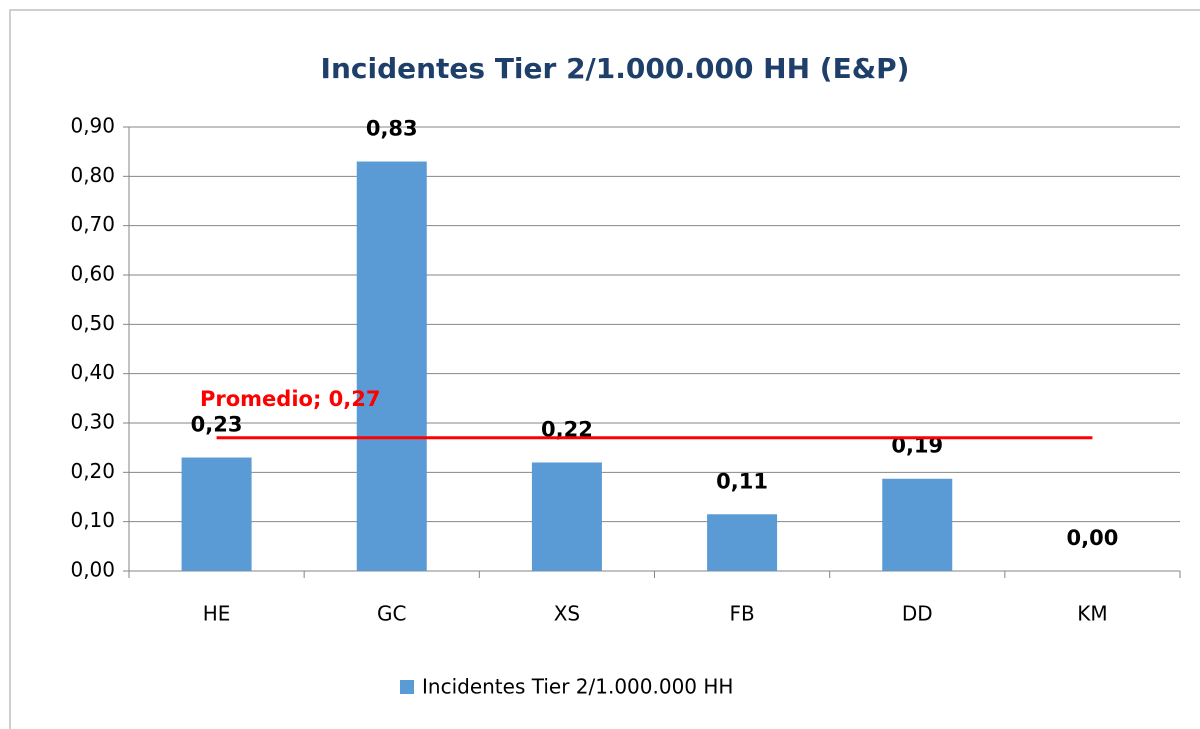 This screenshot has width=1200, height=729. I want to click on legend-label: Incidentes Tier 2/1.000.000 HH, so click(577, 687).